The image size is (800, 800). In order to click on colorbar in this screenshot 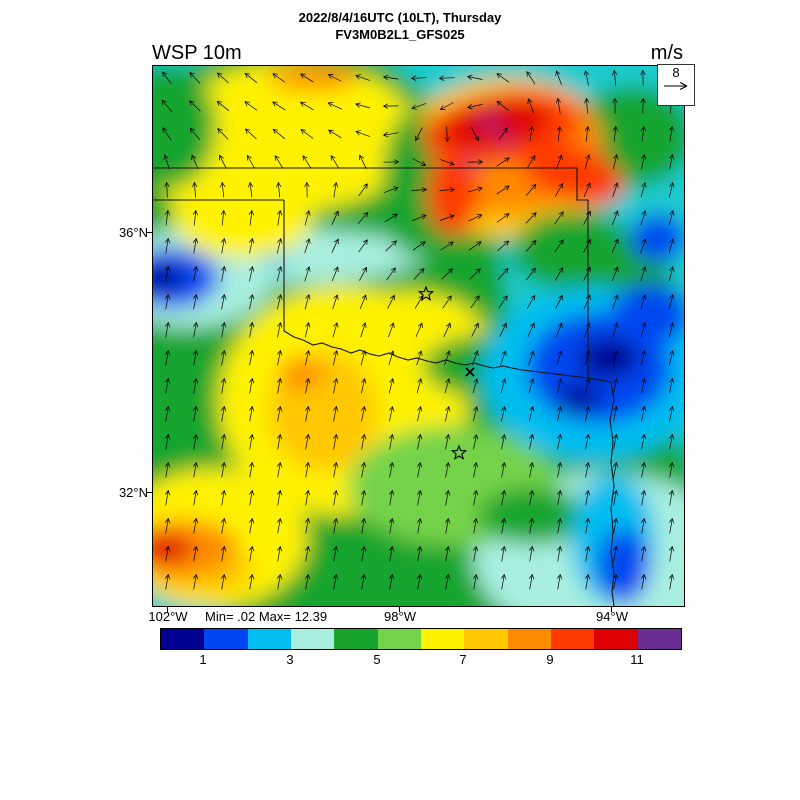, I will do `click(421, 639)`.